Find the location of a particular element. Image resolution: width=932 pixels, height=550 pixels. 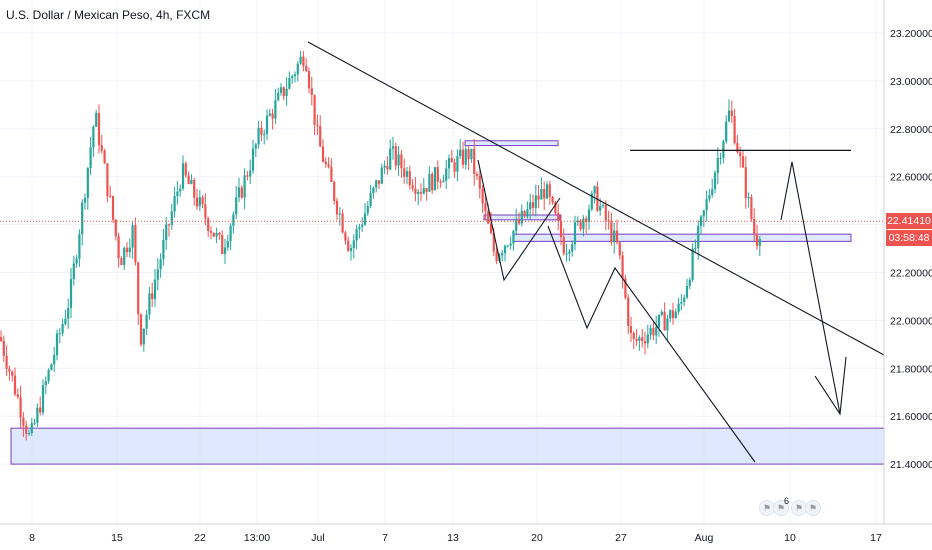

time-tick-label: 8 is located at coordinates (32, 538).